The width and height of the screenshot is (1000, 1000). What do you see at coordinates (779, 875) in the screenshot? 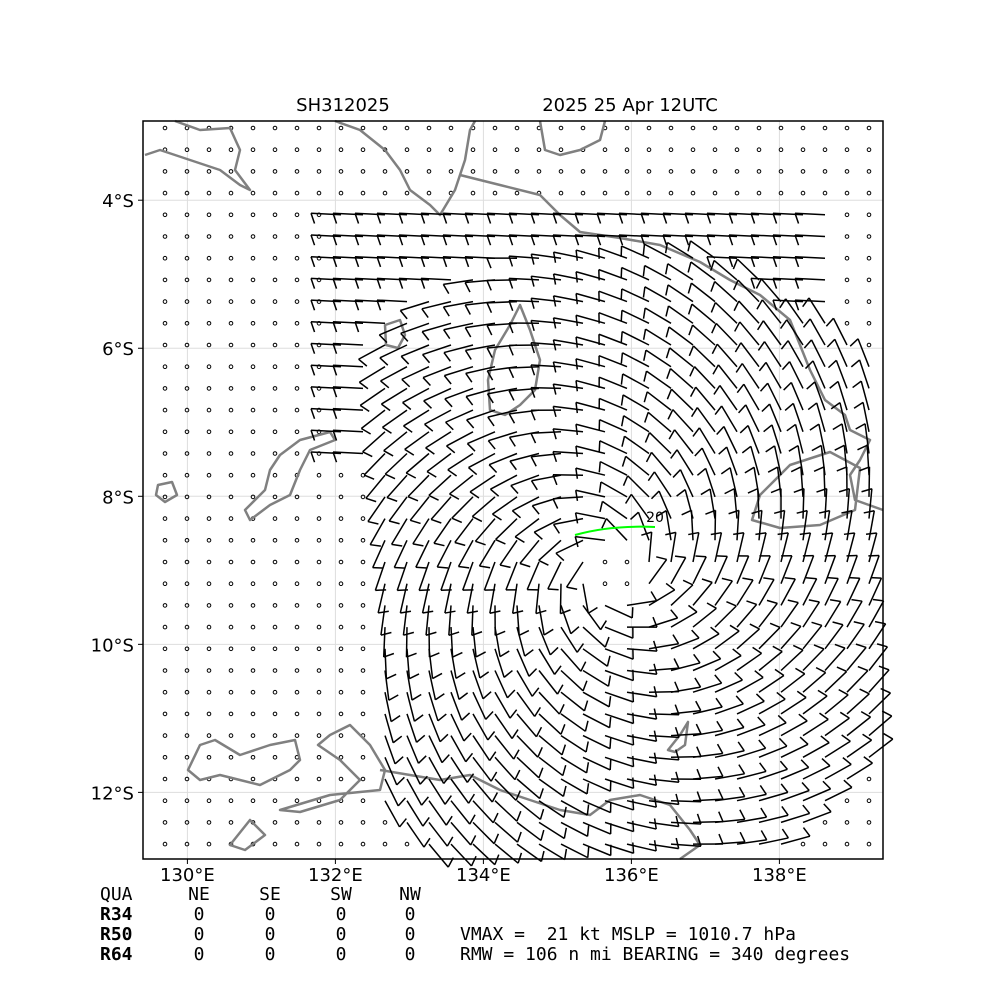
I see `x-tick-label: 138°E` at bounding box center [779, 875].